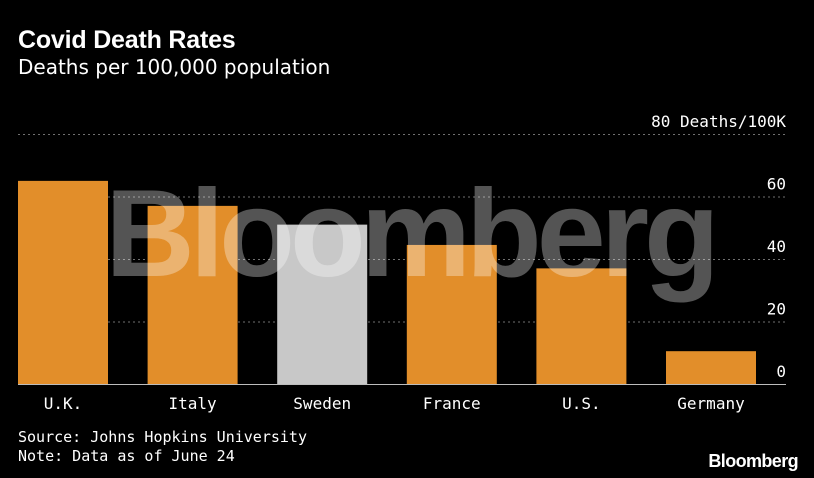 Image resolution: width=814 pixels, height=478 pixels. I want to click on x-axis-labels: U.K. Italy Sweden France U.S. Germany, so click(394, 403).